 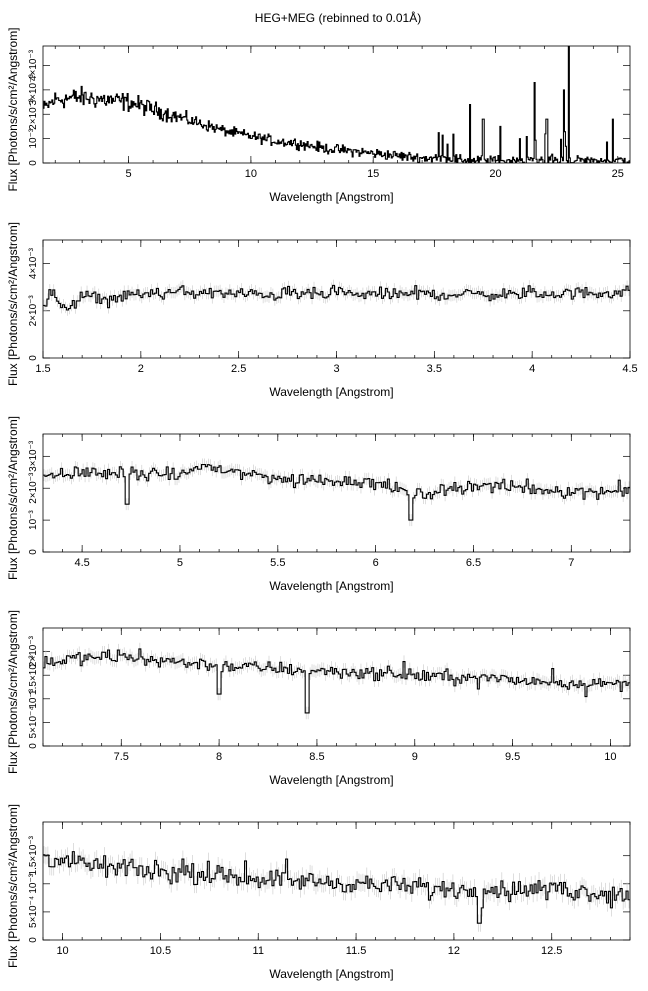 What do you see at coordinates (160, 951) in the screenshot?
I see `x-tick-label: 10.5` at bounding box center [160, 951].